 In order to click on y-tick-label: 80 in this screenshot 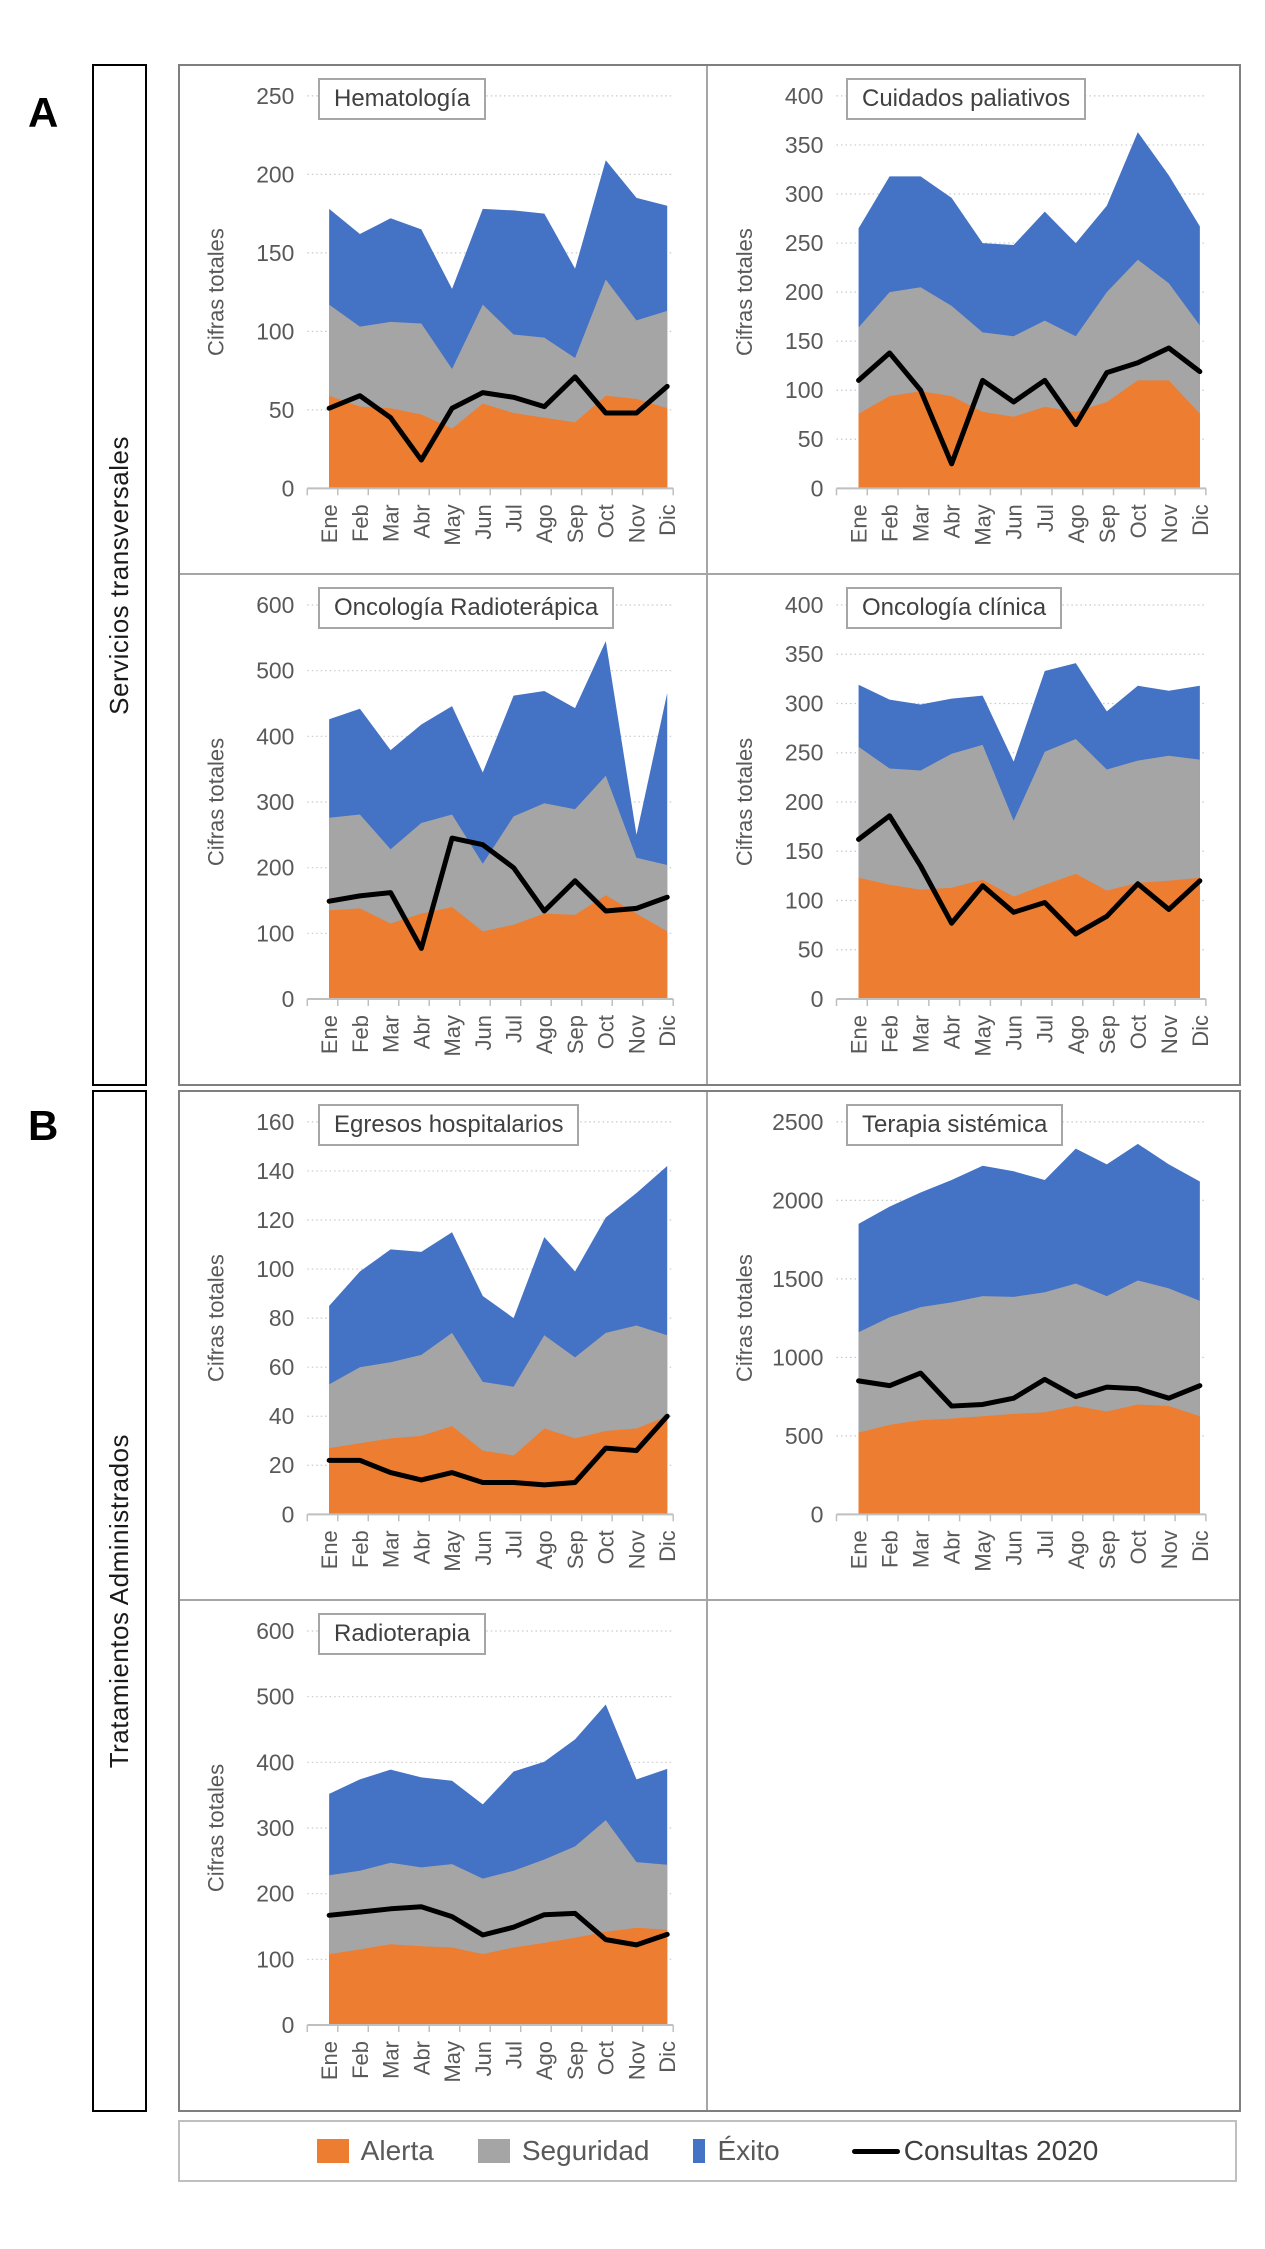, I will do `click(281, 1318)`.